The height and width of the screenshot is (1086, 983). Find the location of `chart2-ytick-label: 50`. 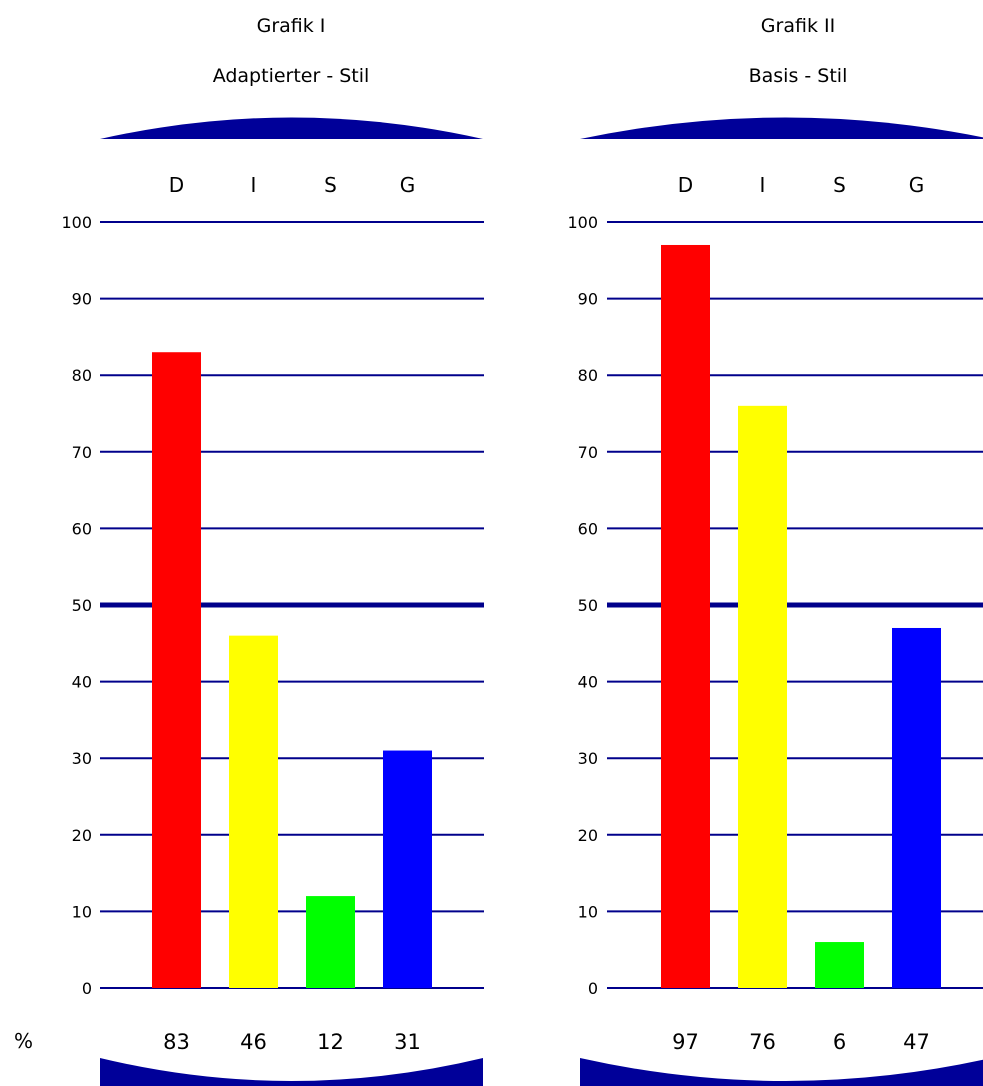

chart2-ytick-label: 50 is located at coordinates (588, 605).